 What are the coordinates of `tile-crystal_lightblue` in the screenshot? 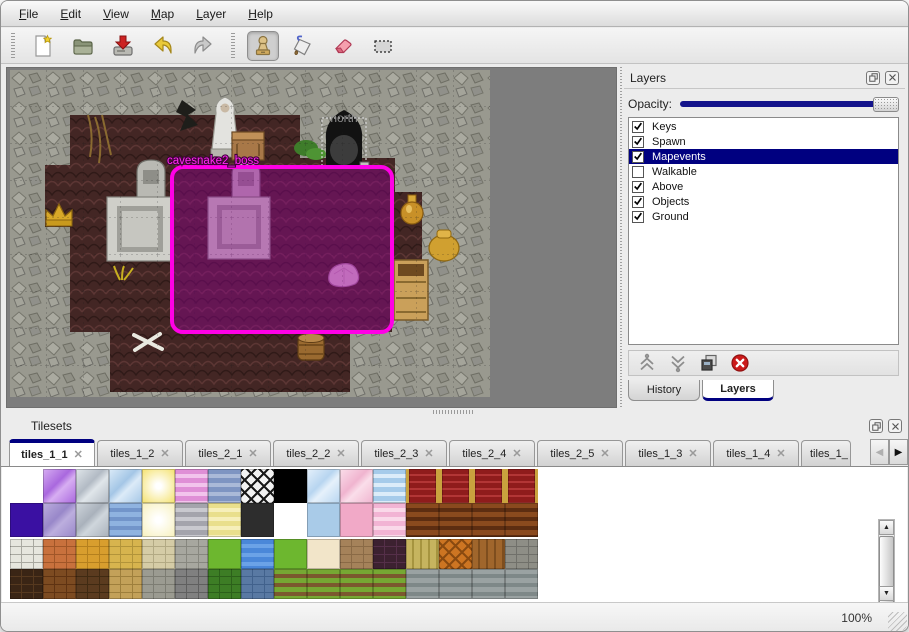 It's located at (323, 486).